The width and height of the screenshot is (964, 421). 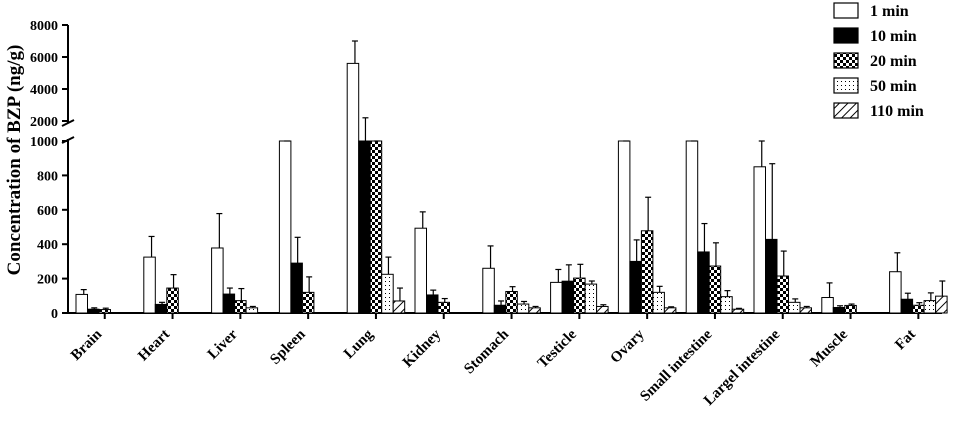 What do you see at coordinates (223, 344) in the screenshot?
I see `x-category-label: Liver` at bounding box center [223, 344].